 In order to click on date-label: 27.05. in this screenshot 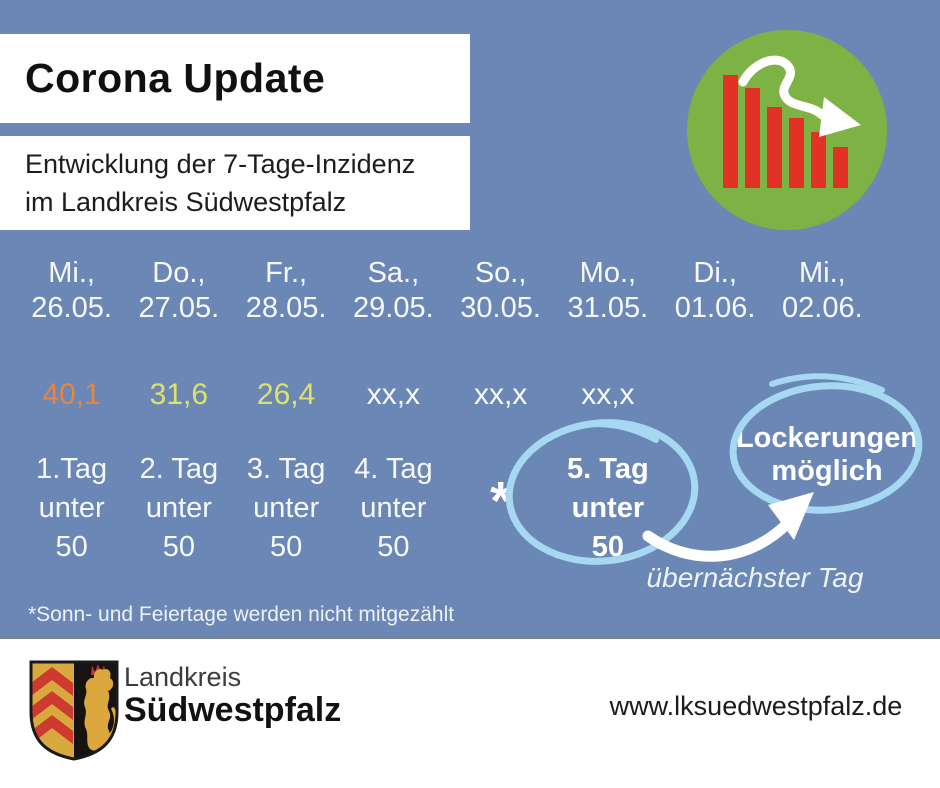, I will do `click(179, 308)`.